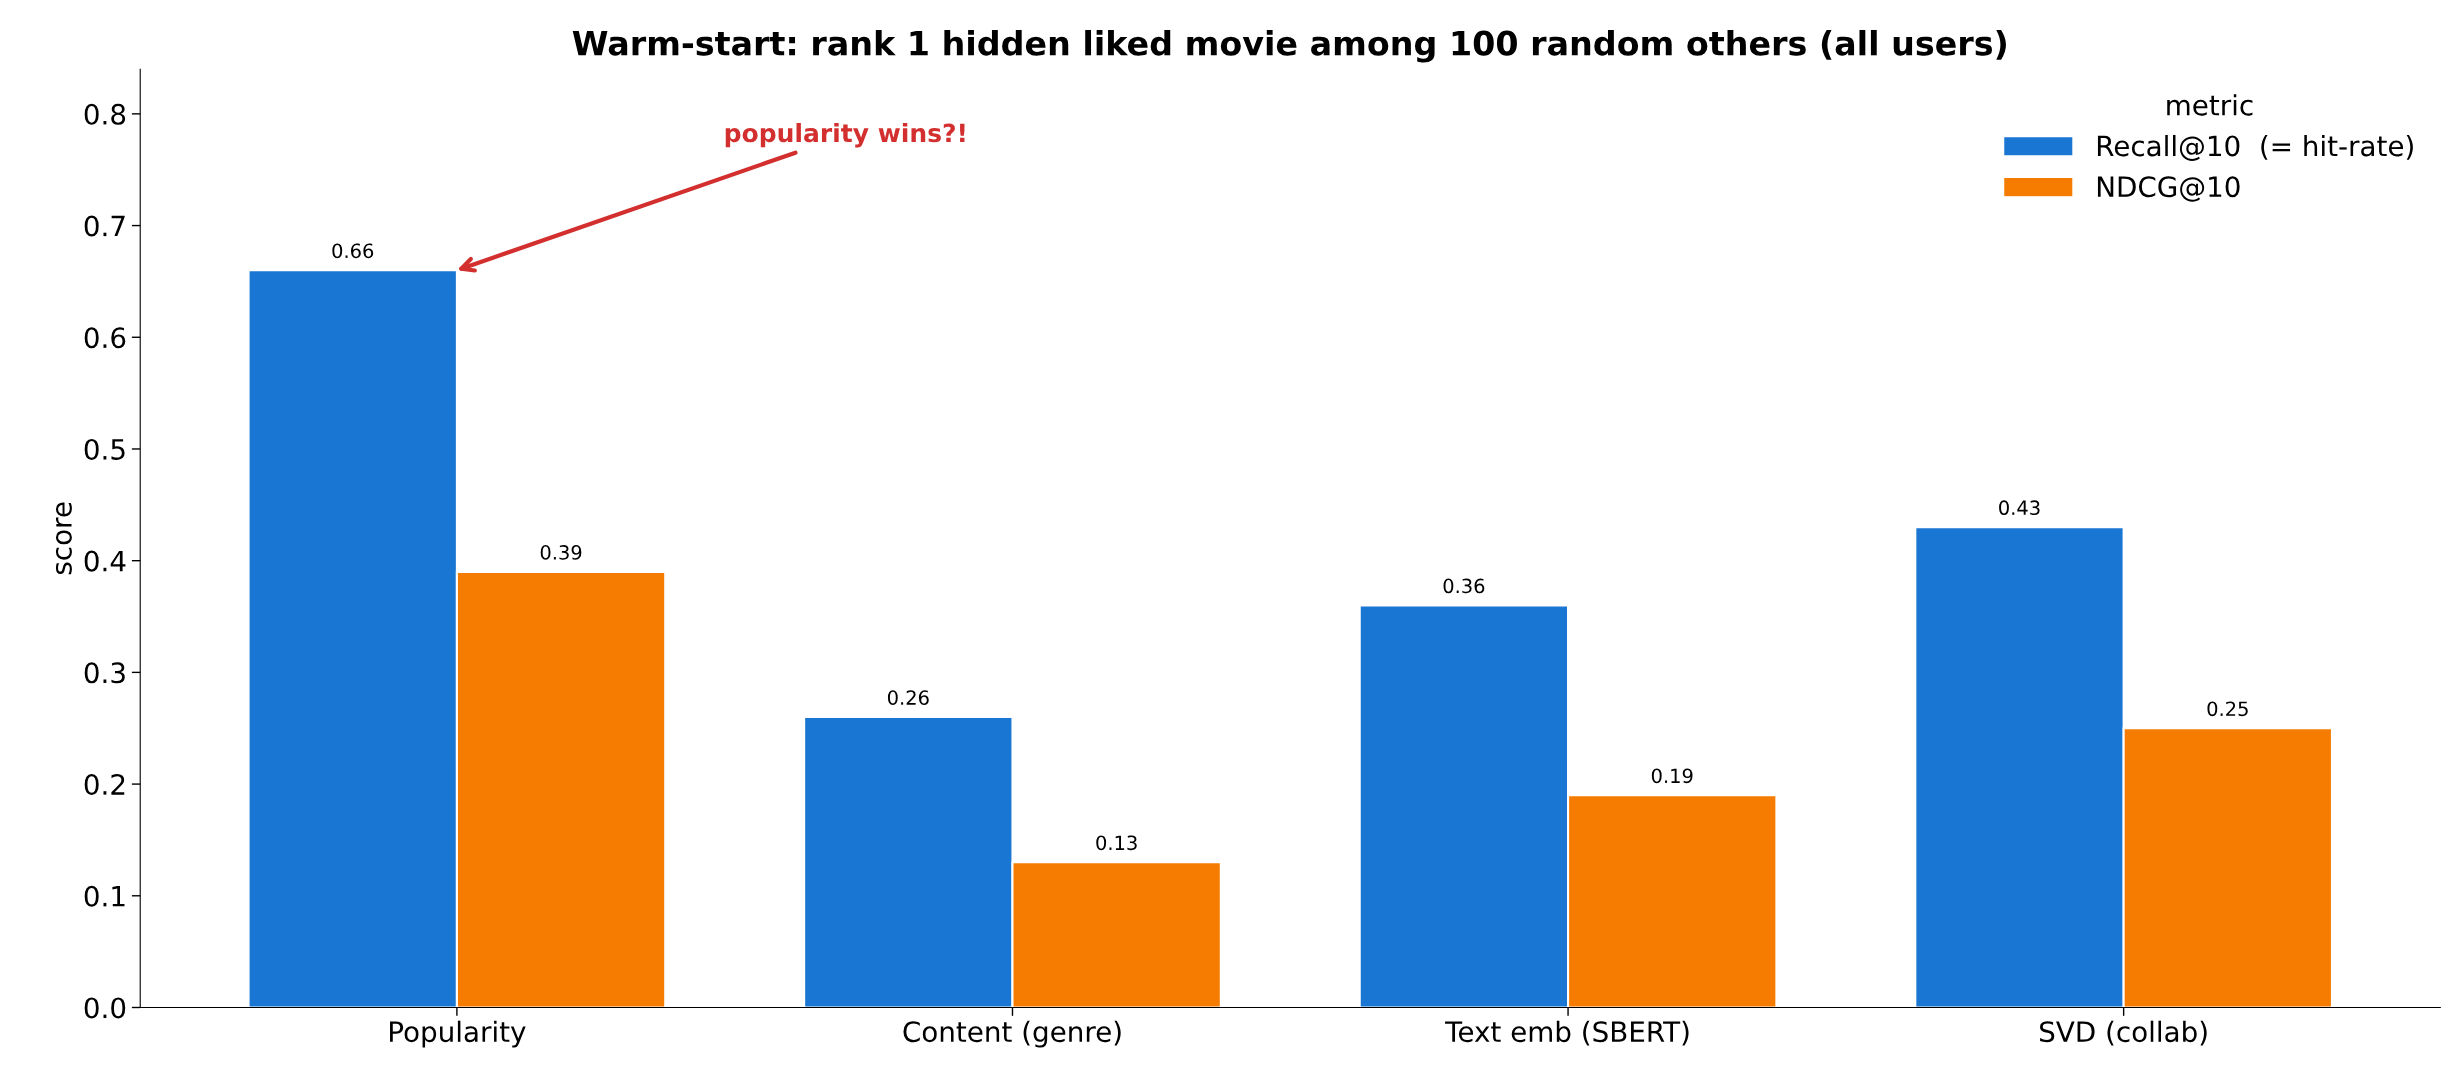 The width and height of the screenshot is (2460, 1081). Describe the element at coordinates (1012, 1034) in the screenshot. I see `x-tick-label: Content (genre)` at that location.